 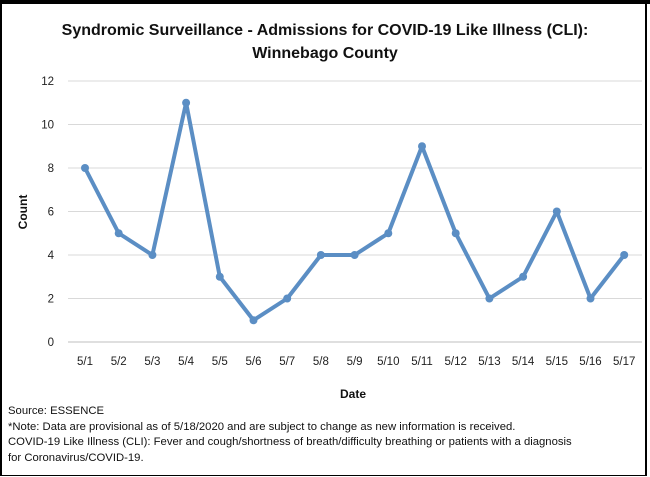 What do you see at coordinates (325, 2) in the screenshot?
I see `top-border` at bounding box center [325, 2].